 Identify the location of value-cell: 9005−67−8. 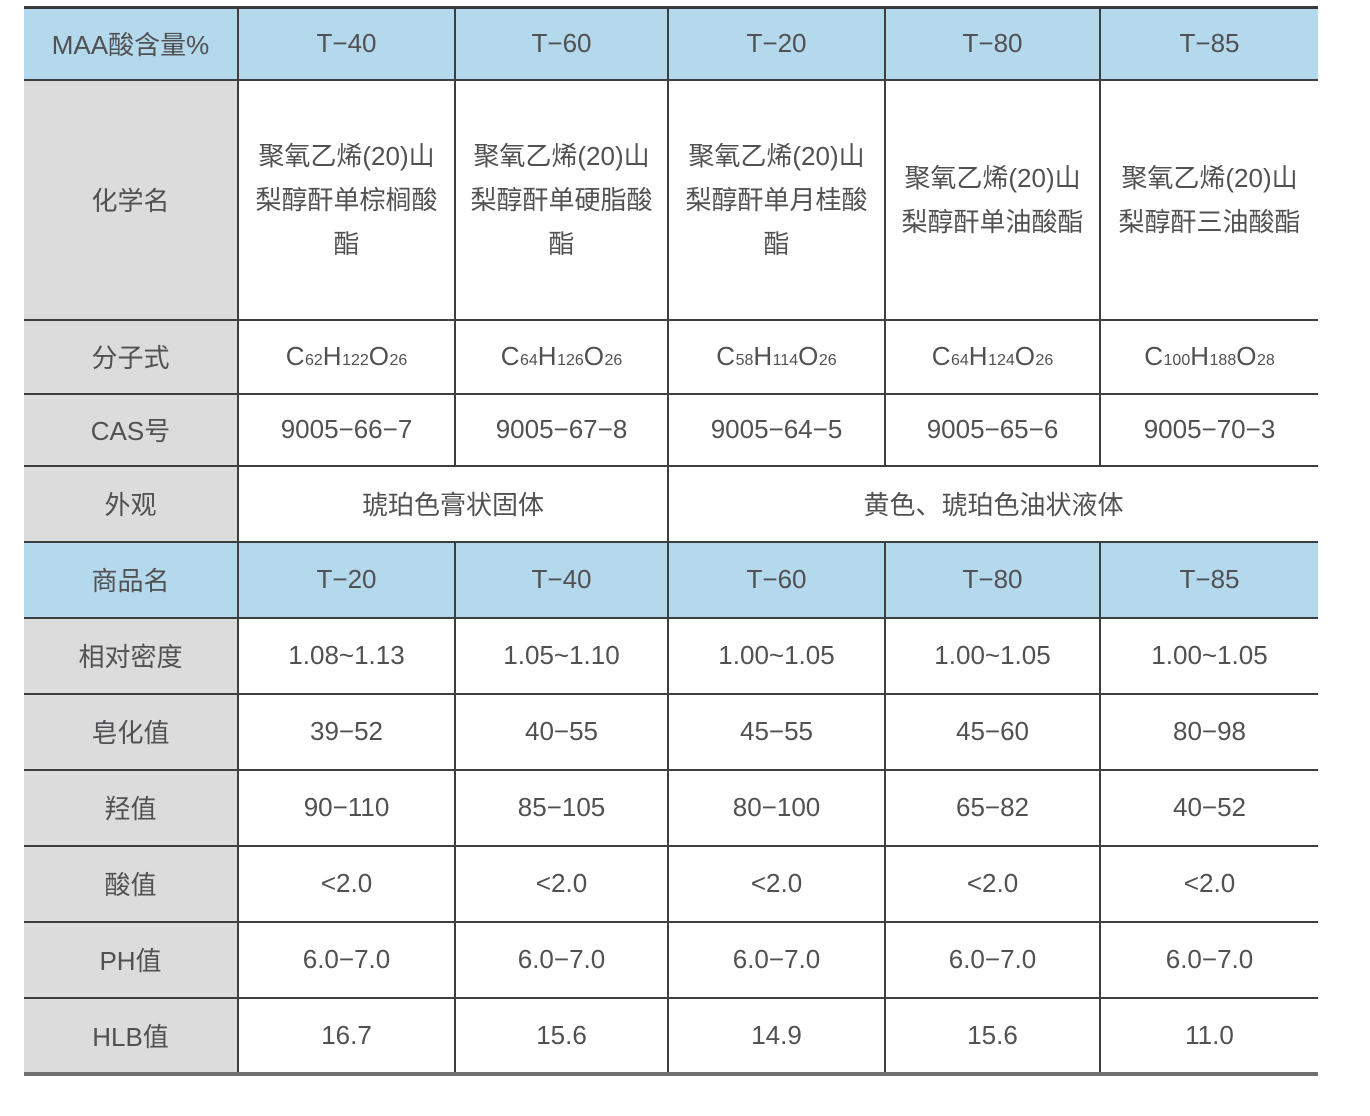
(561, 429).